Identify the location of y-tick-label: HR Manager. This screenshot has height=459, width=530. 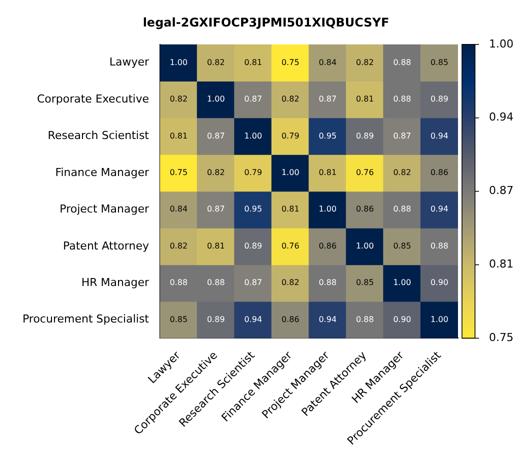
(115, 282).